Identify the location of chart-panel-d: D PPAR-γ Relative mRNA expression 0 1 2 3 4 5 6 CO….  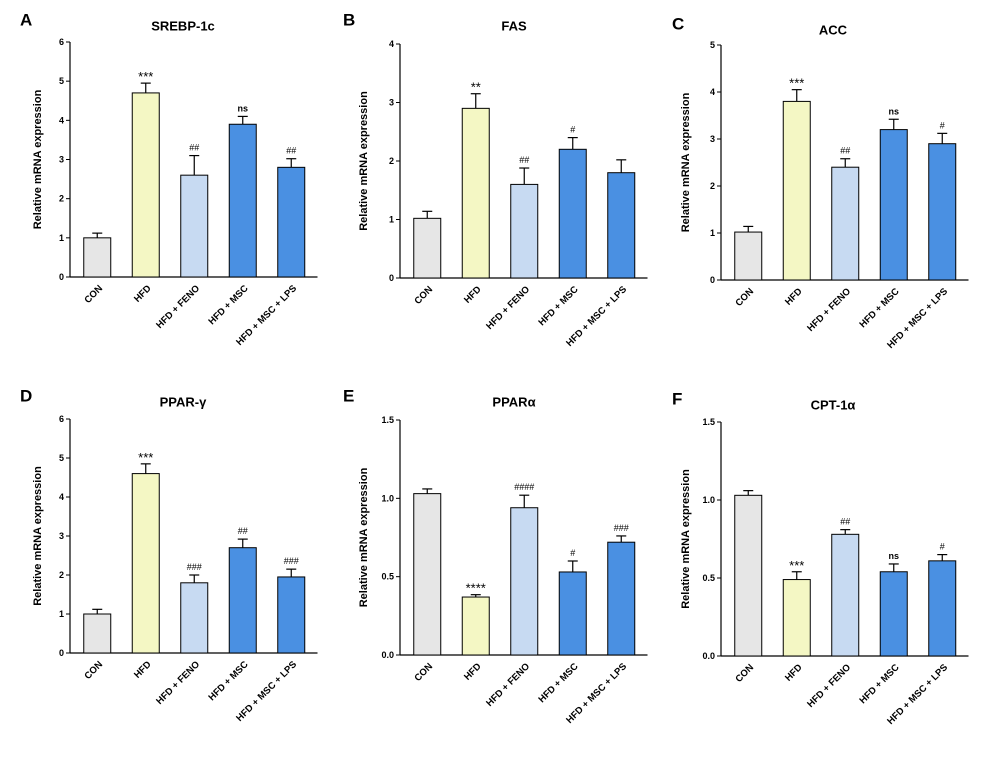
(169, 555).